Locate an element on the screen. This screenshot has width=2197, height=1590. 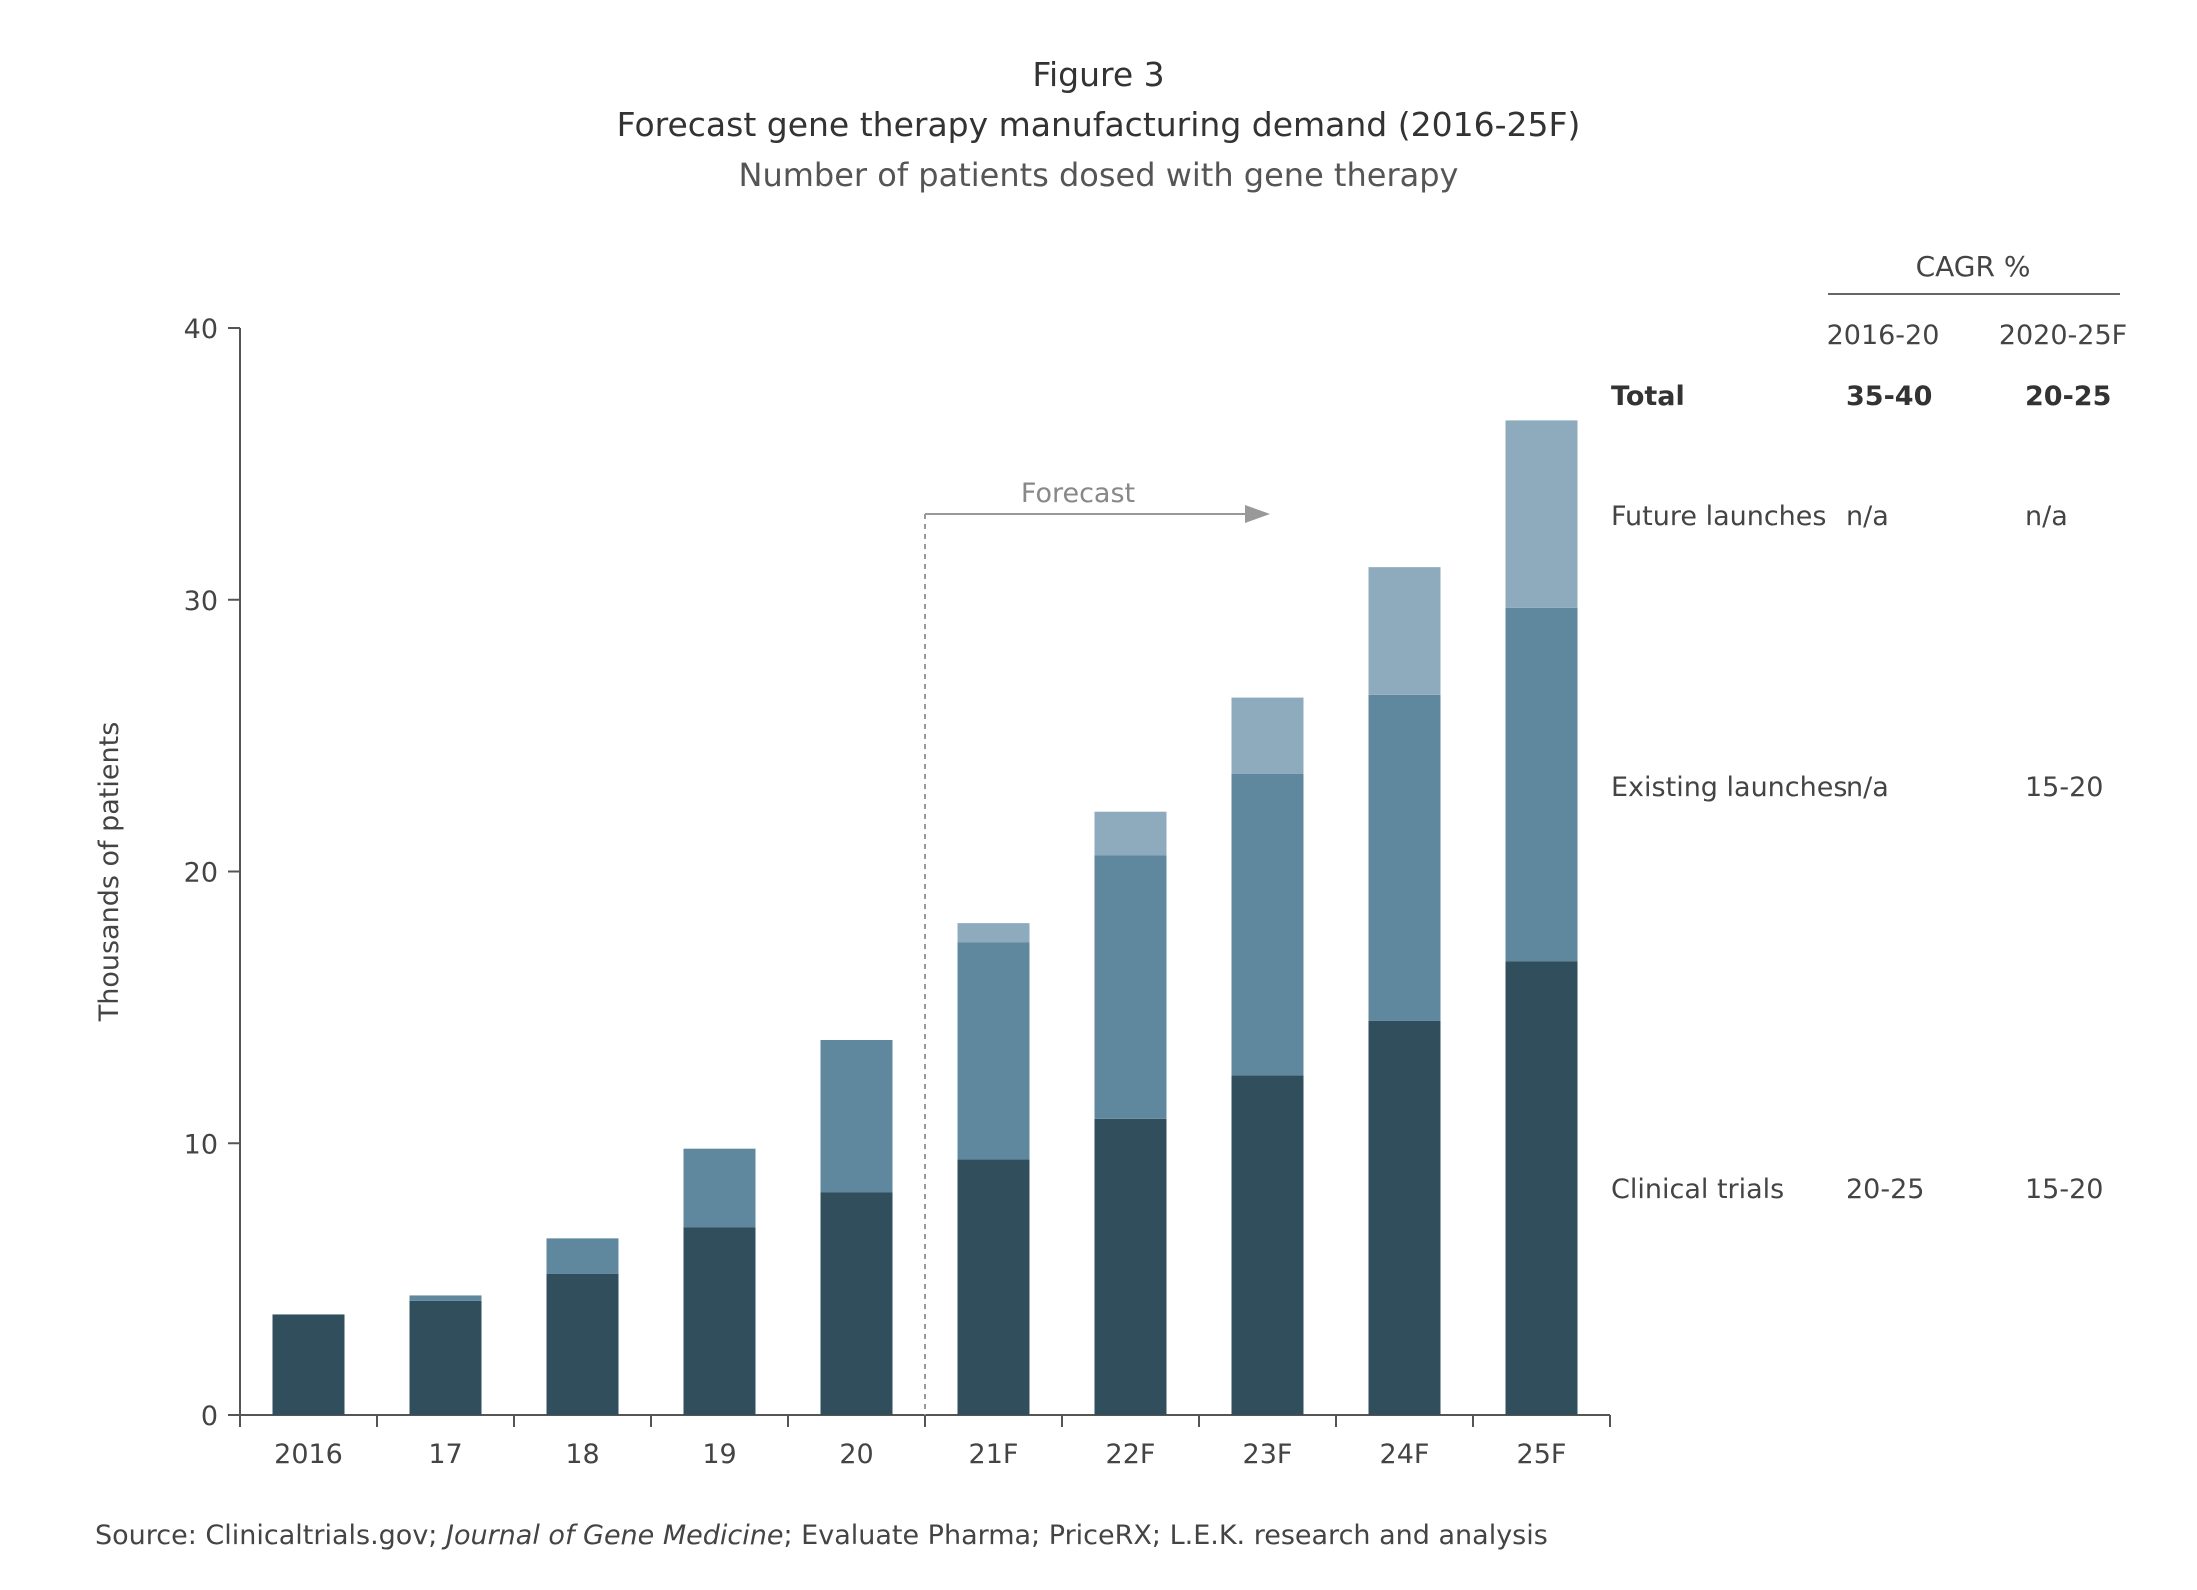
cagr-row-label: Existing launches is located at coordinates (1729, 787).